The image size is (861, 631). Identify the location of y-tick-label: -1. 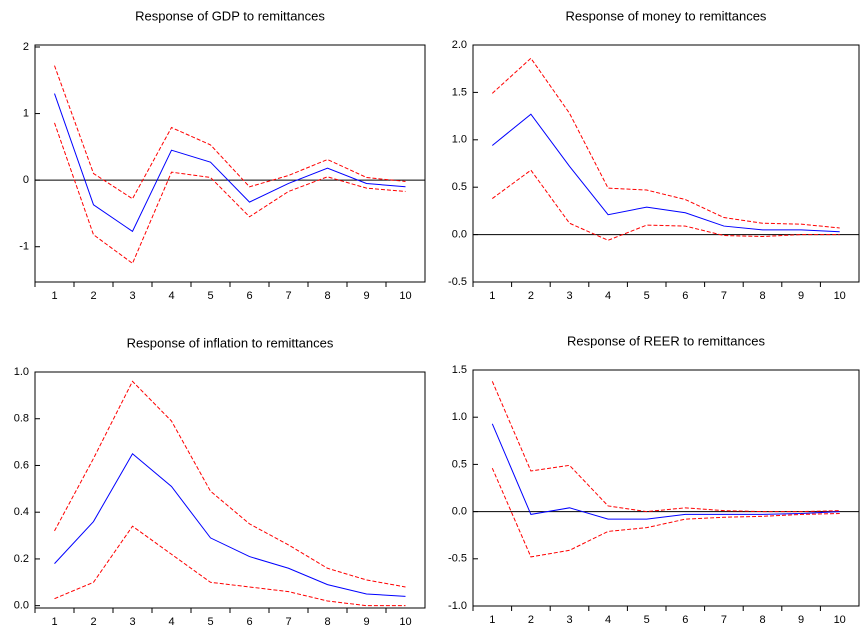
(24, 247).